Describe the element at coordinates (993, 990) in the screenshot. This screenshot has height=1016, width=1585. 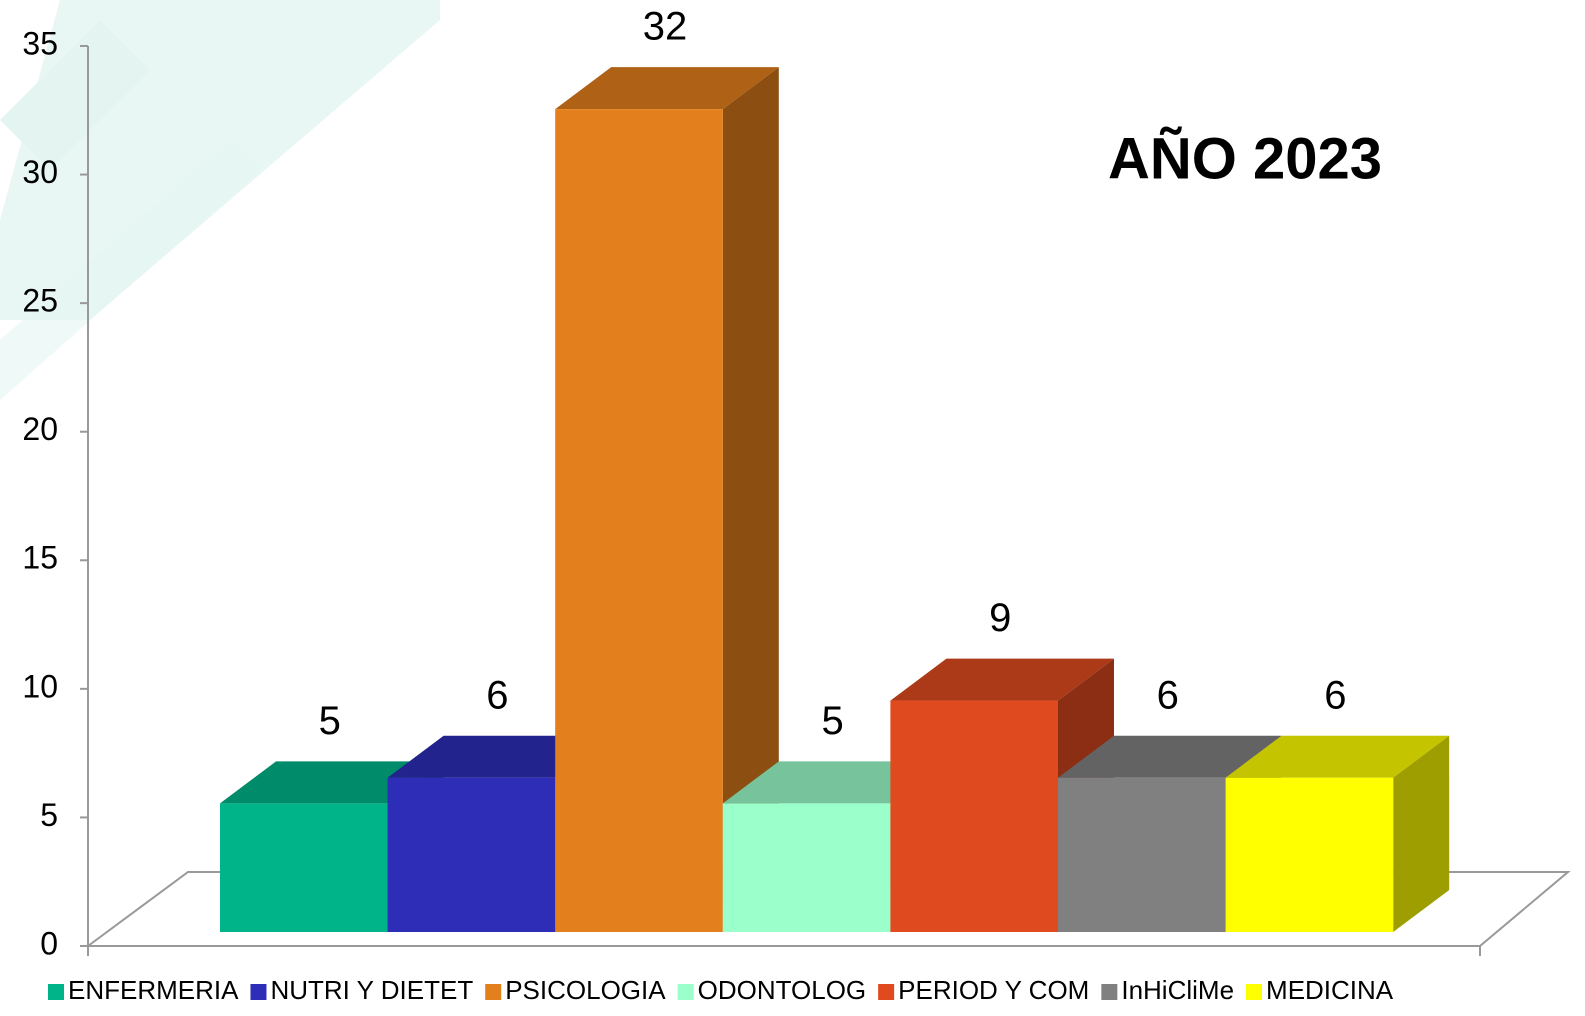
I see `legend-label: PERIOD Y COM` at that location.